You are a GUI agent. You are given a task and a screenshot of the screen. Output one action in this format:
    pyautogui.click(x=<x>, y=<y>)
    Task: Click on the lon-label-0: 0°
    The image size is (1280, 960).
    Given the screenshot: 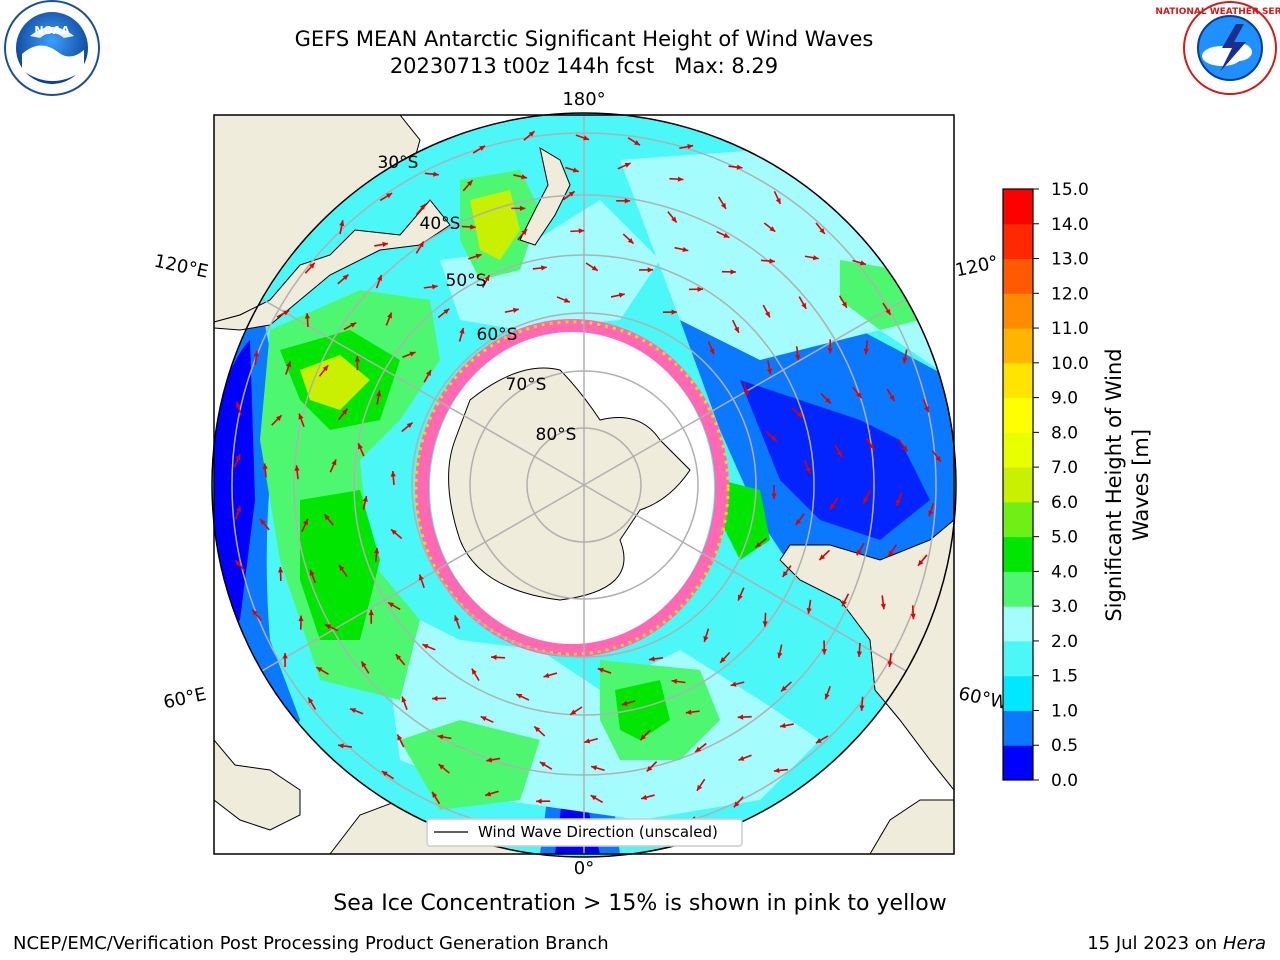 What is the action you would take?
    pyautogui.click(x=584, y=868)
    